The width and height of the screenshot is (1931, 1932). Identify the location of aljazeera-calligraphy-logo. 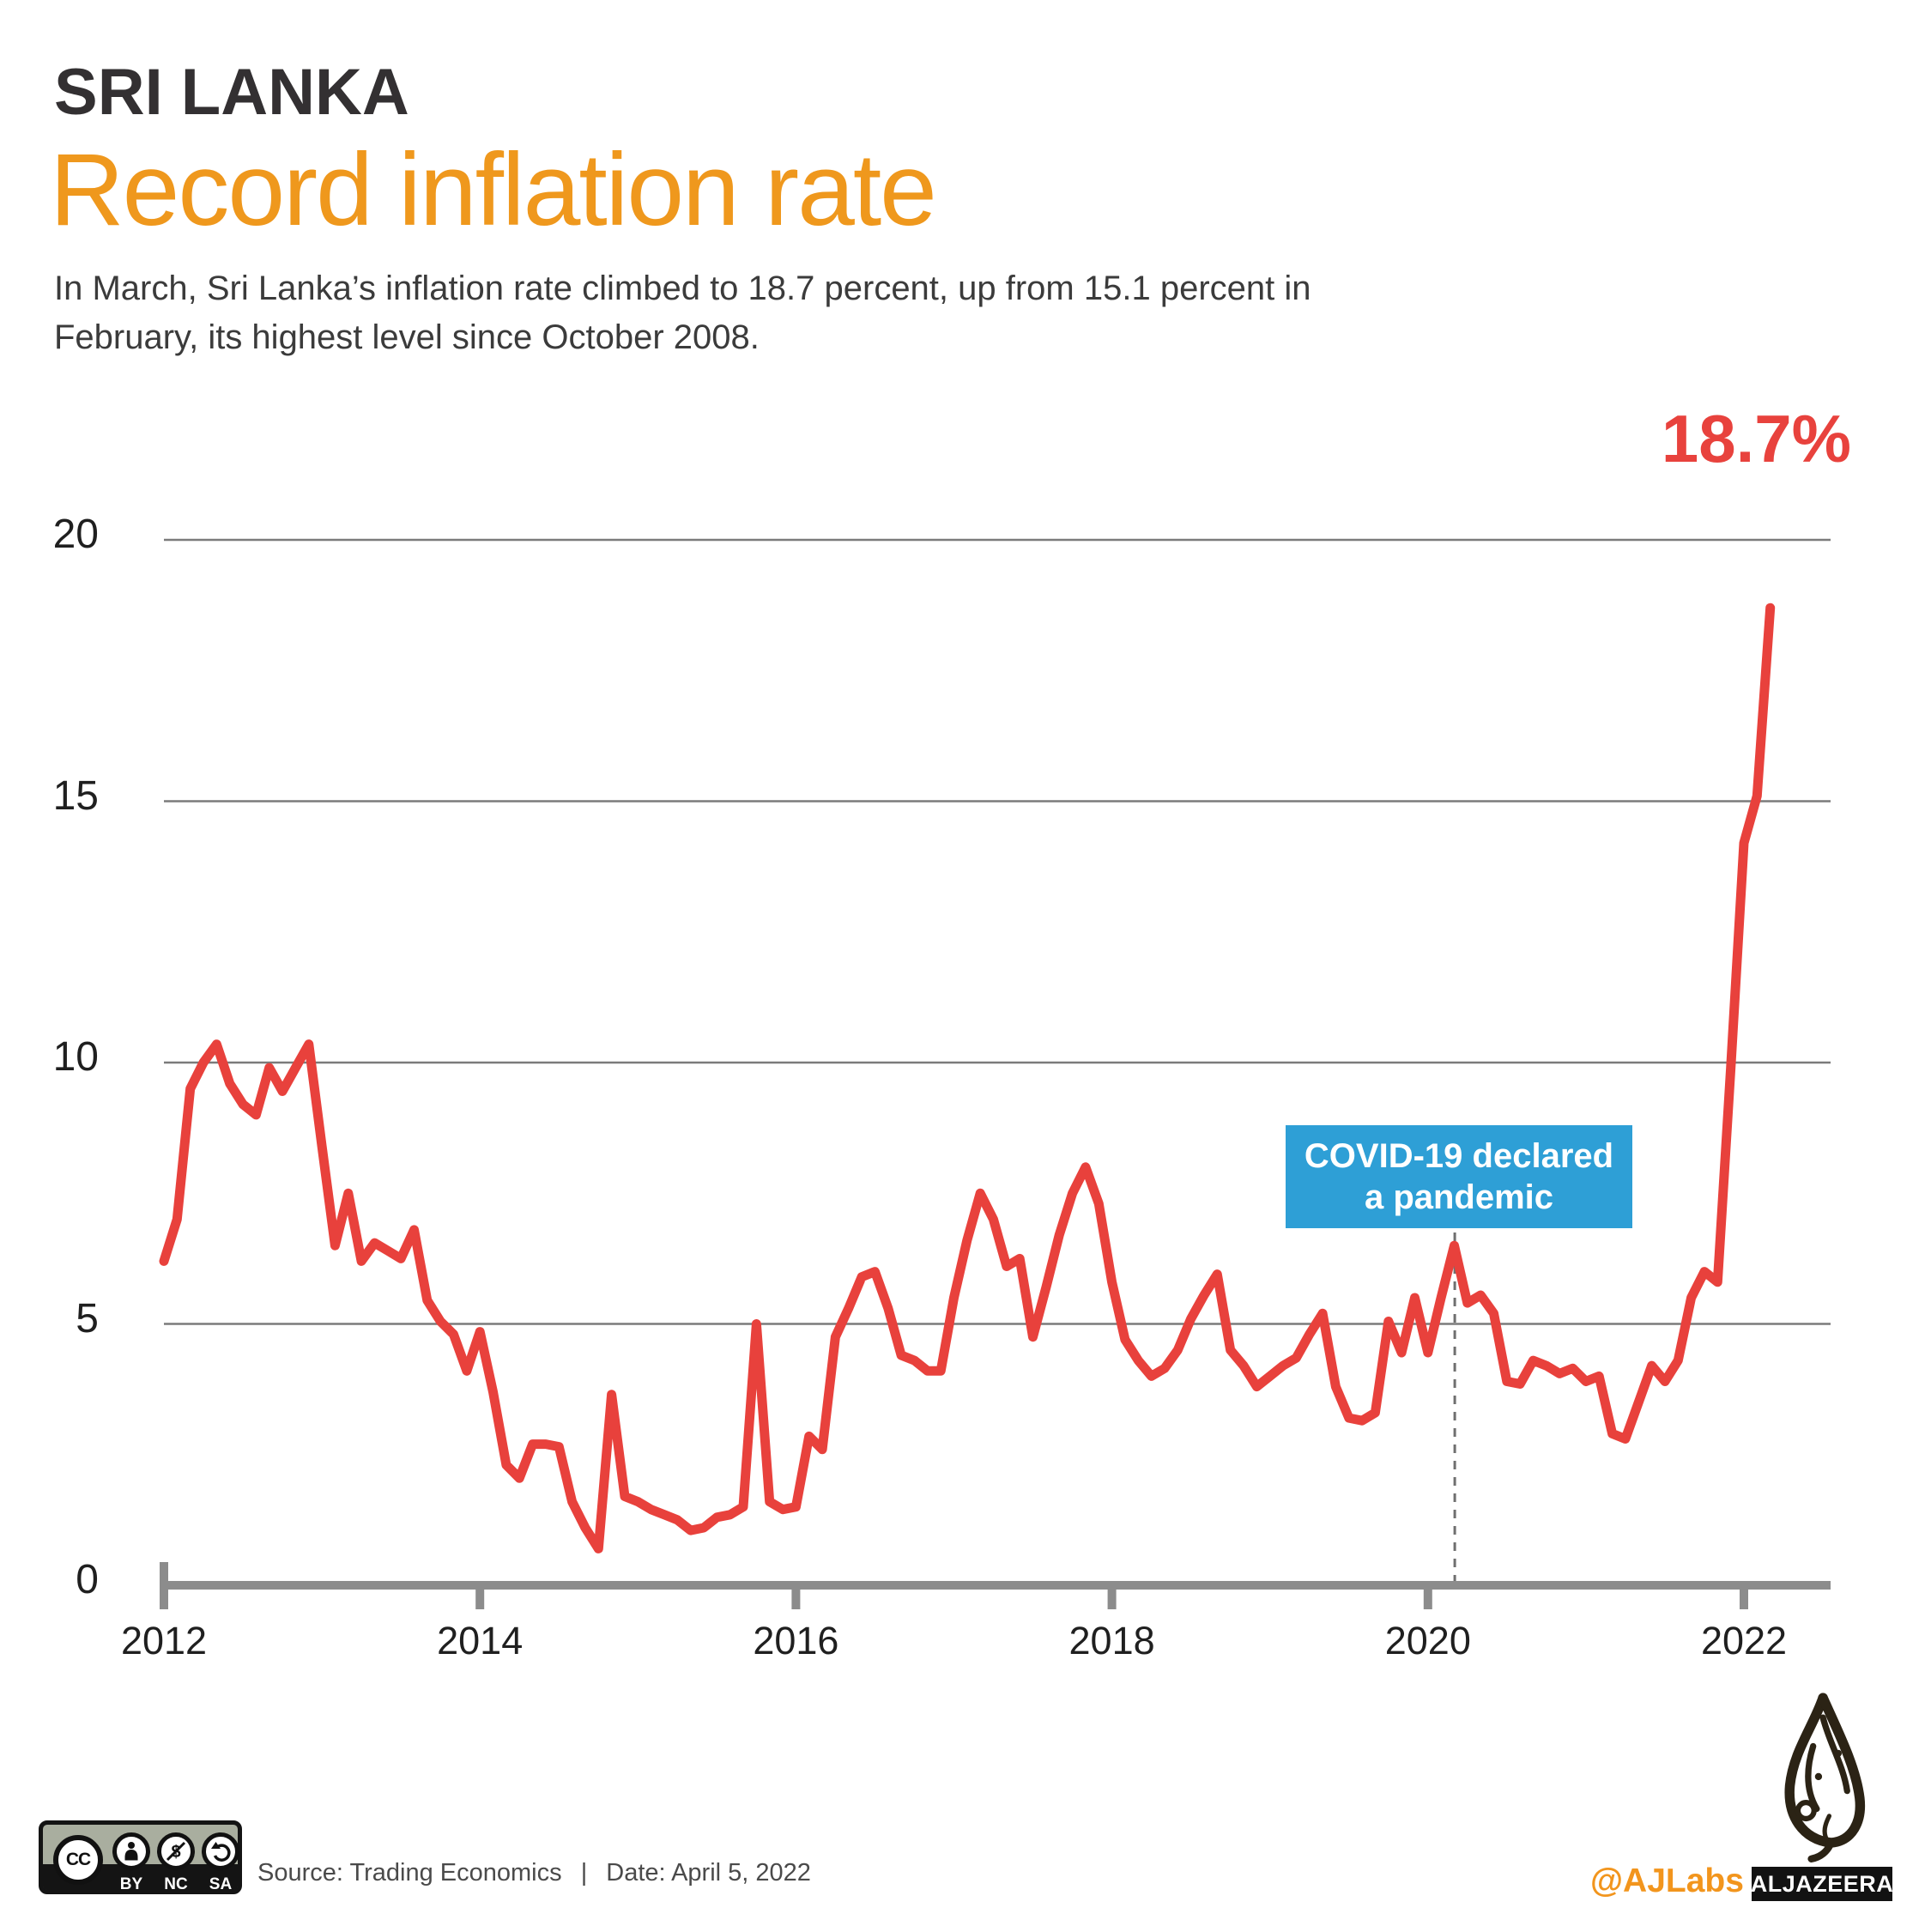
(1825, 1778).